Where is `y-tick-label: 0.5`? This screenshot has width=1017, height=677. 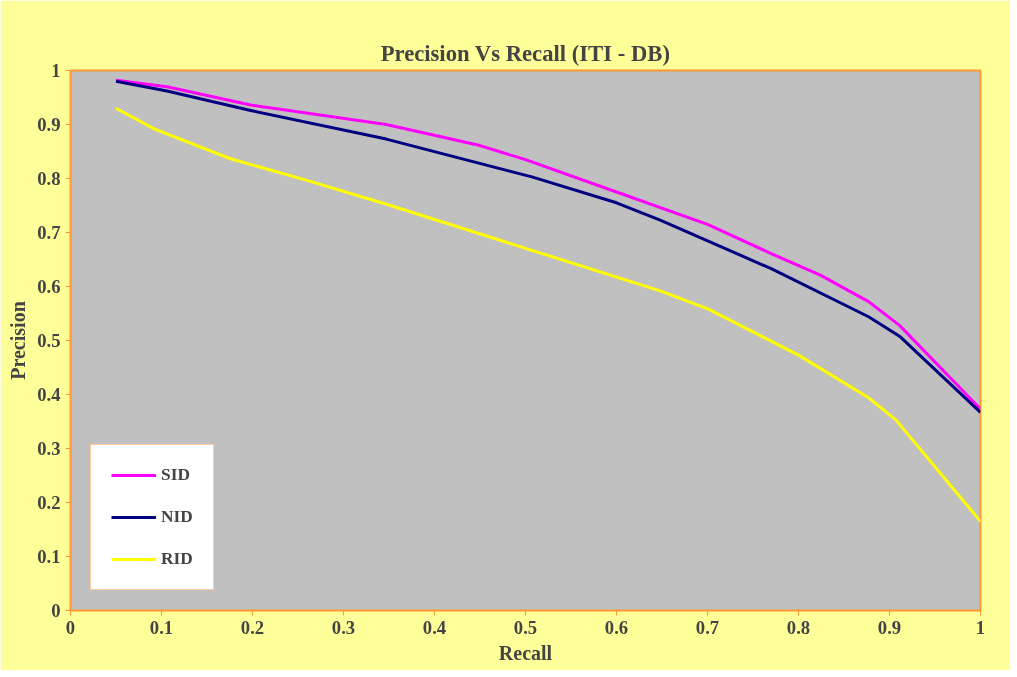
y-tick-label: 0.5 is located at coordinates (49, 340).